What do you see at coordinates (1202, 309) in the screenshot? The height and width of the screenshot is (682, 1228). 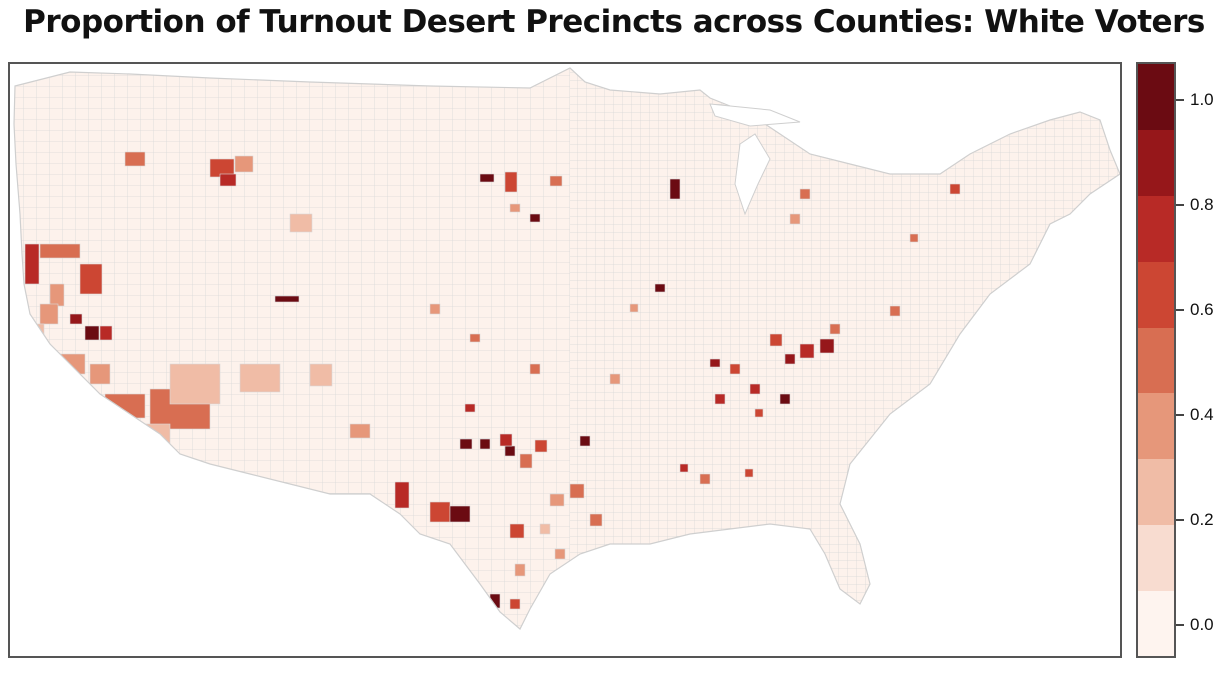 I see `legend-tick-label: 0.6` at bounding box center [1202, 309].